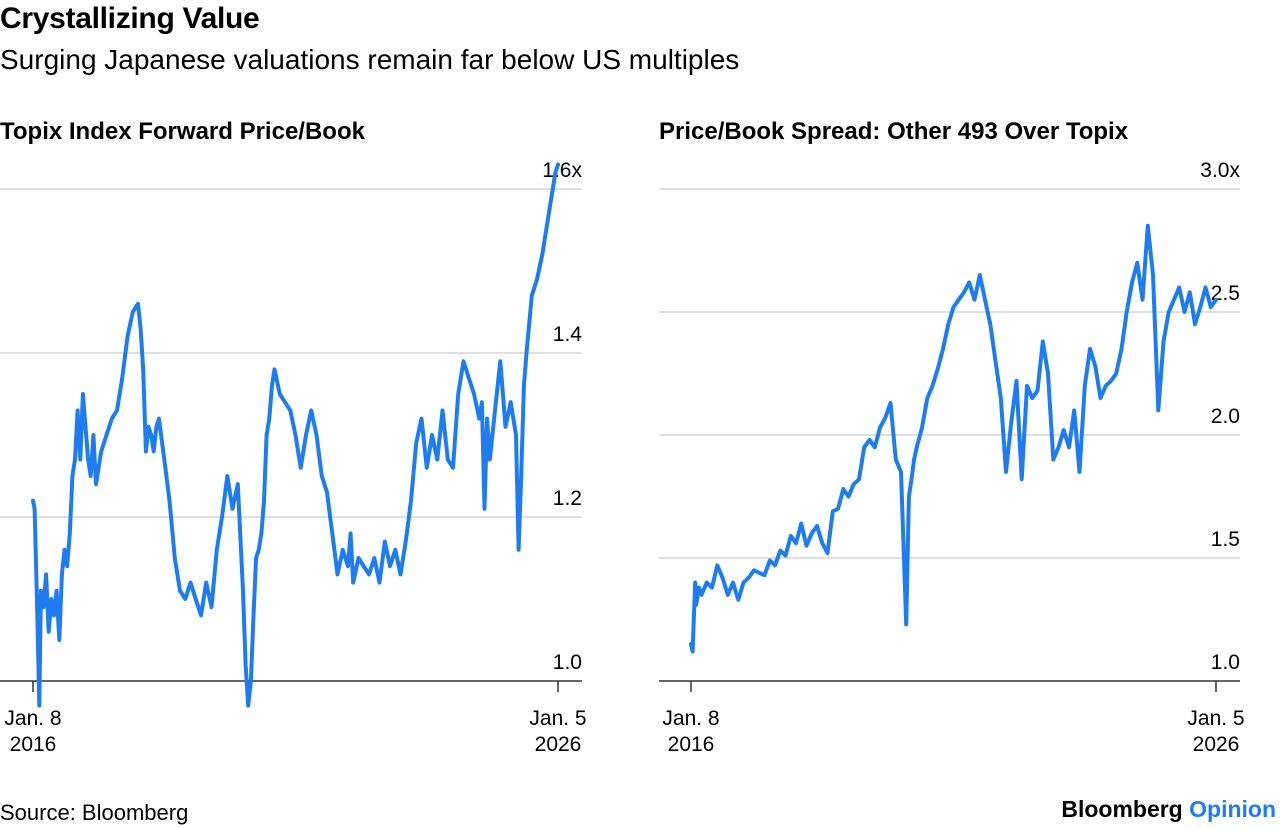 The height and width of the screenshot is (829, 1280). What do you see at coordinates (562, 170) in the screenshot?
I see `y-tick-label: 1.6x` at bounding box center [562, 170].